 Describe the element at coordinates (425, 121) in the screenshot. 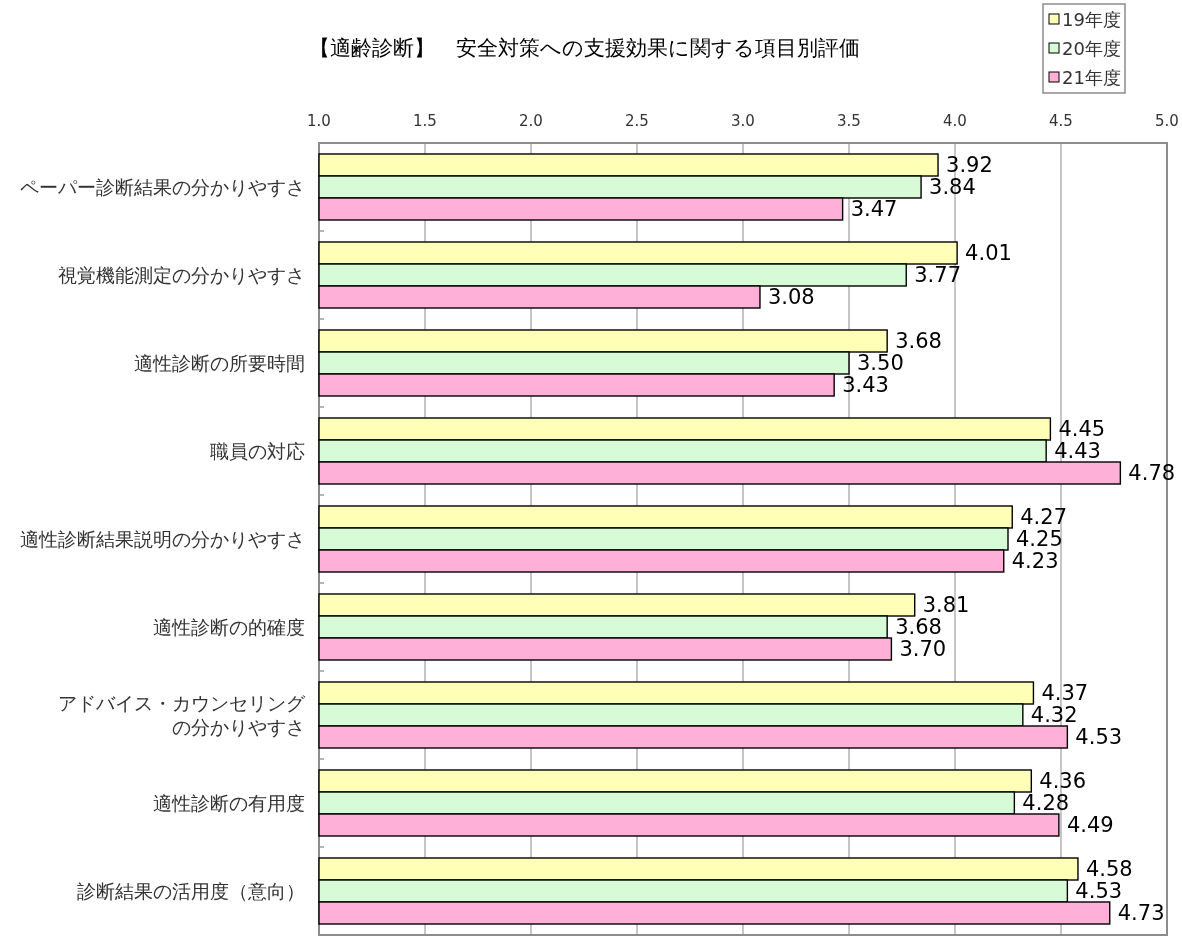

I see `x-tick-label: 1.5` at that location.